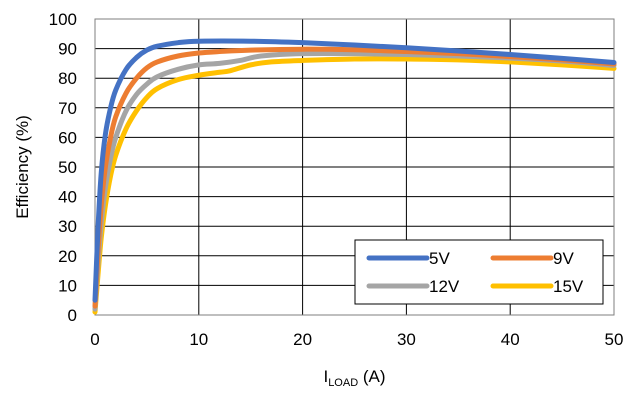  What do you see at coordinates (444, 286) in the screenshot?
I see `legend-label-12v: 12V` at bounding box center [444, 286].